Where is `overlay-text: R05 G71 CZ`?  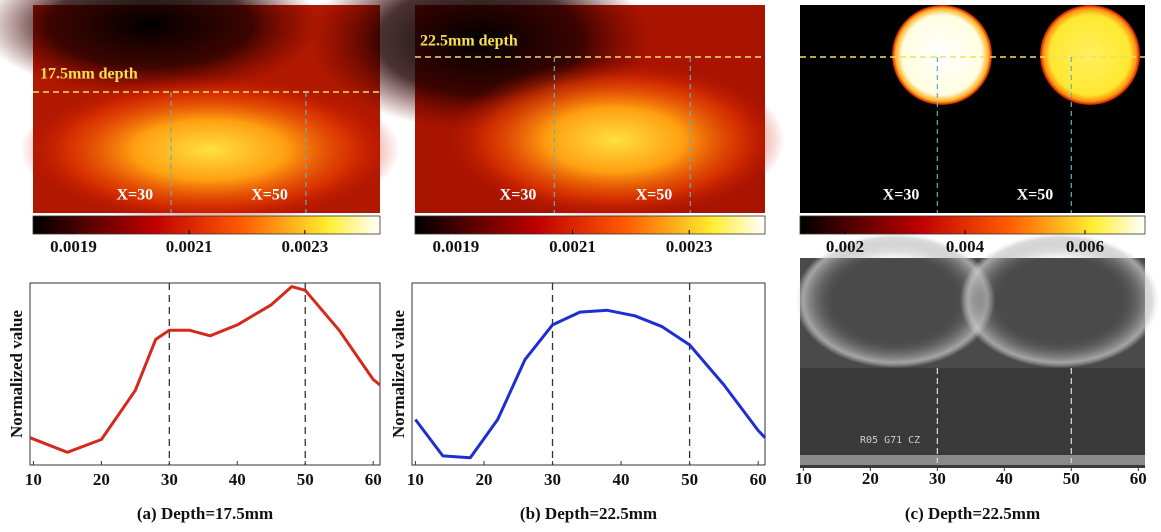 overlay-text: R05 G71 CZ is located at coordinates (890, 440).